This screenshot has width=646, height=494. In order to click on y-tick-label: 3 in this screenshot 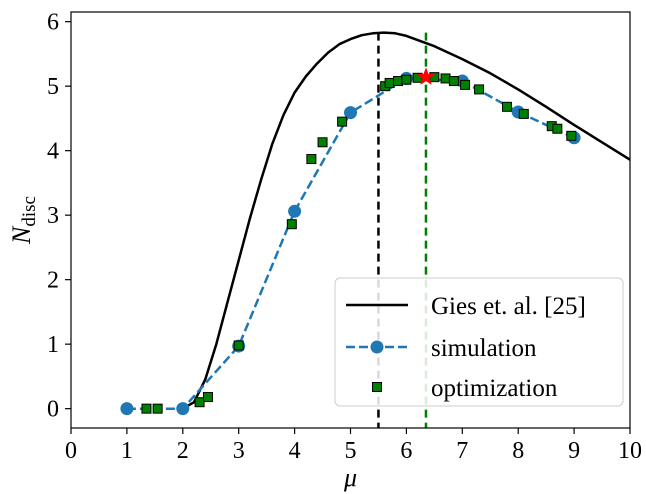, I will do `click(53, 216)`.